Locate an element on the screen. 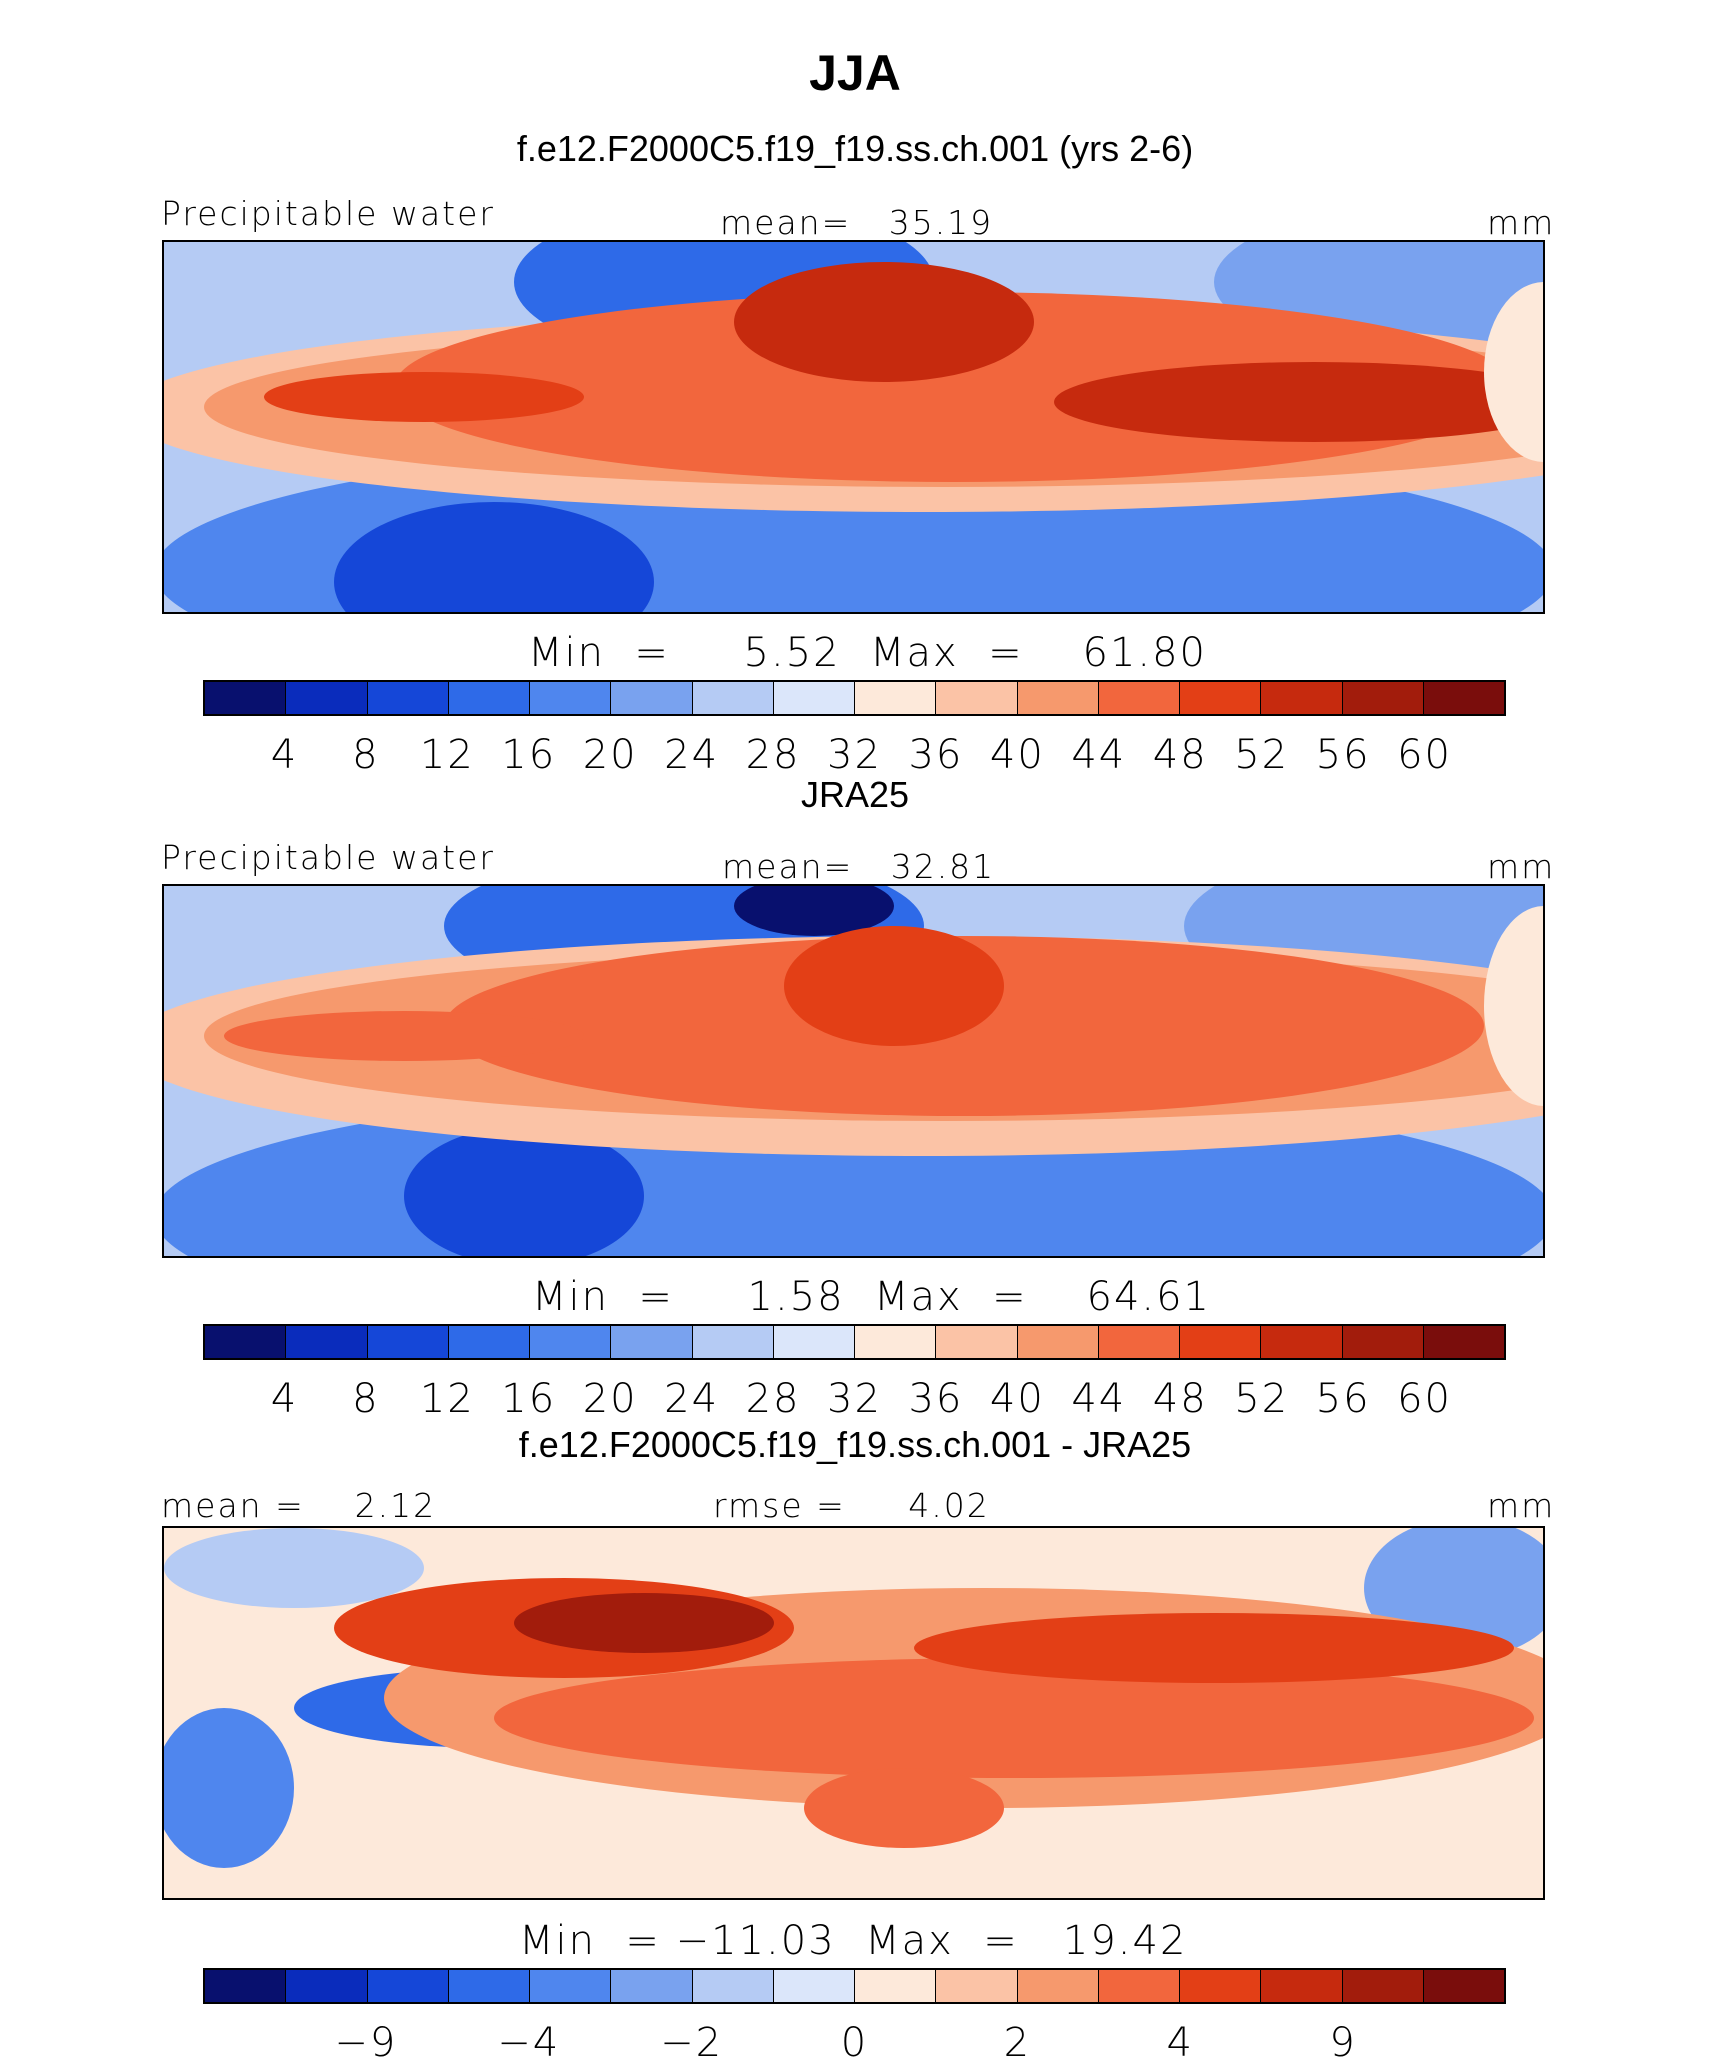  panel-3-colorbar is located at coordinates (854, 1986).